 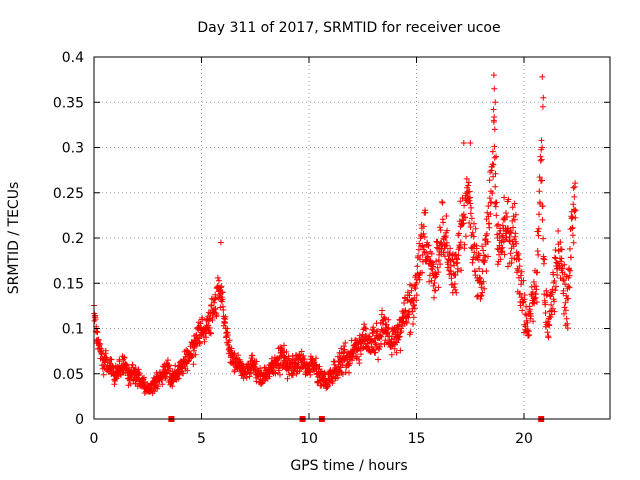 I want to click on y-tick-label: 0.4, so click(x=73, y=58).